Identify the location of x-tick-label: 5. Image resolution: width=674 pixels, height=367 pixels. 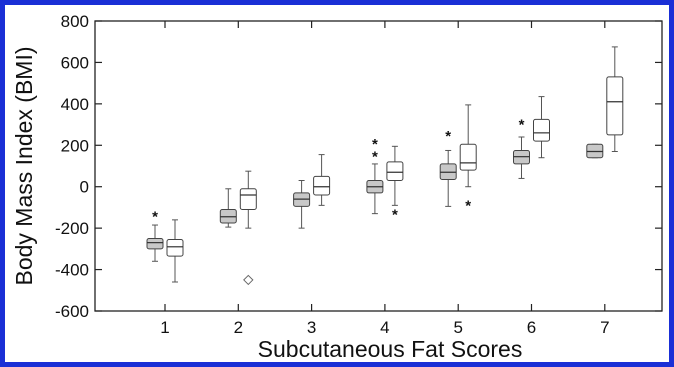
(457, 327).